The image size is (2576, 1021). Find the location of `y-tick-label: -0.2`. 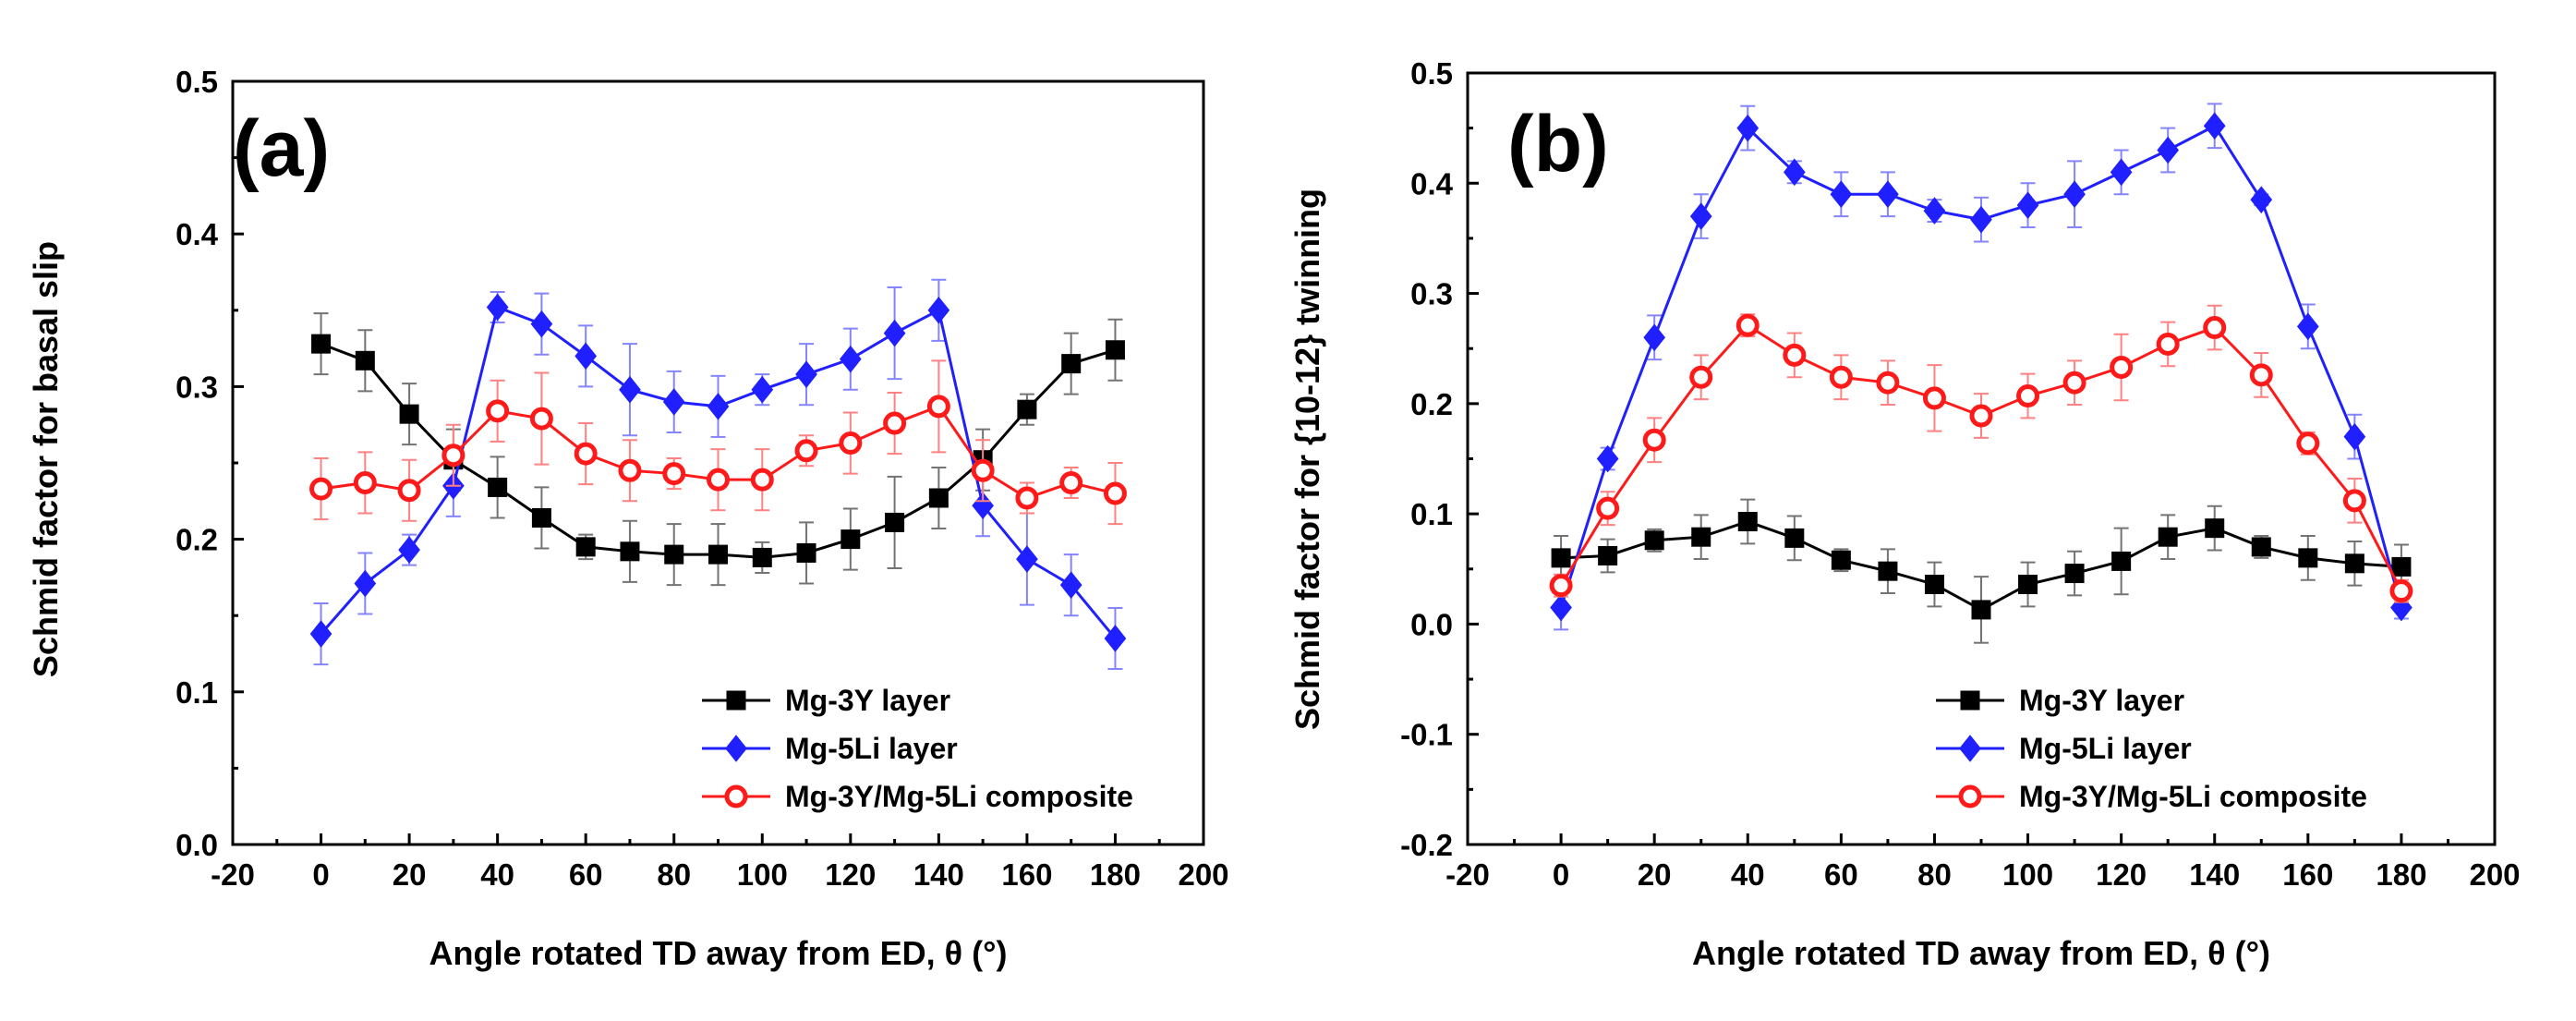

y-tick-label: -0.2 is located at coordinates (1426, 845).